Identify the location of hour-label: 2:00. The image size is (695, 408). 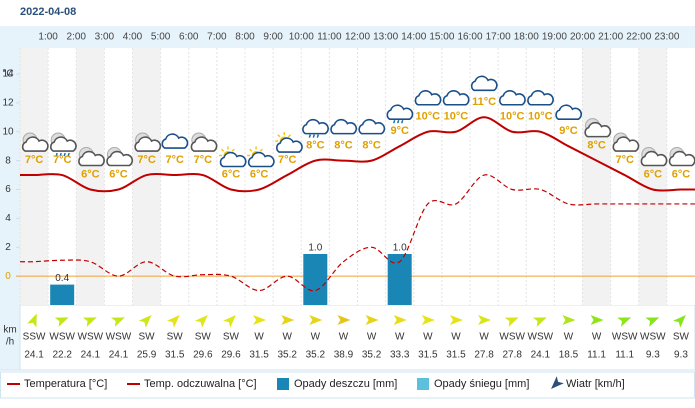
(77, 37).